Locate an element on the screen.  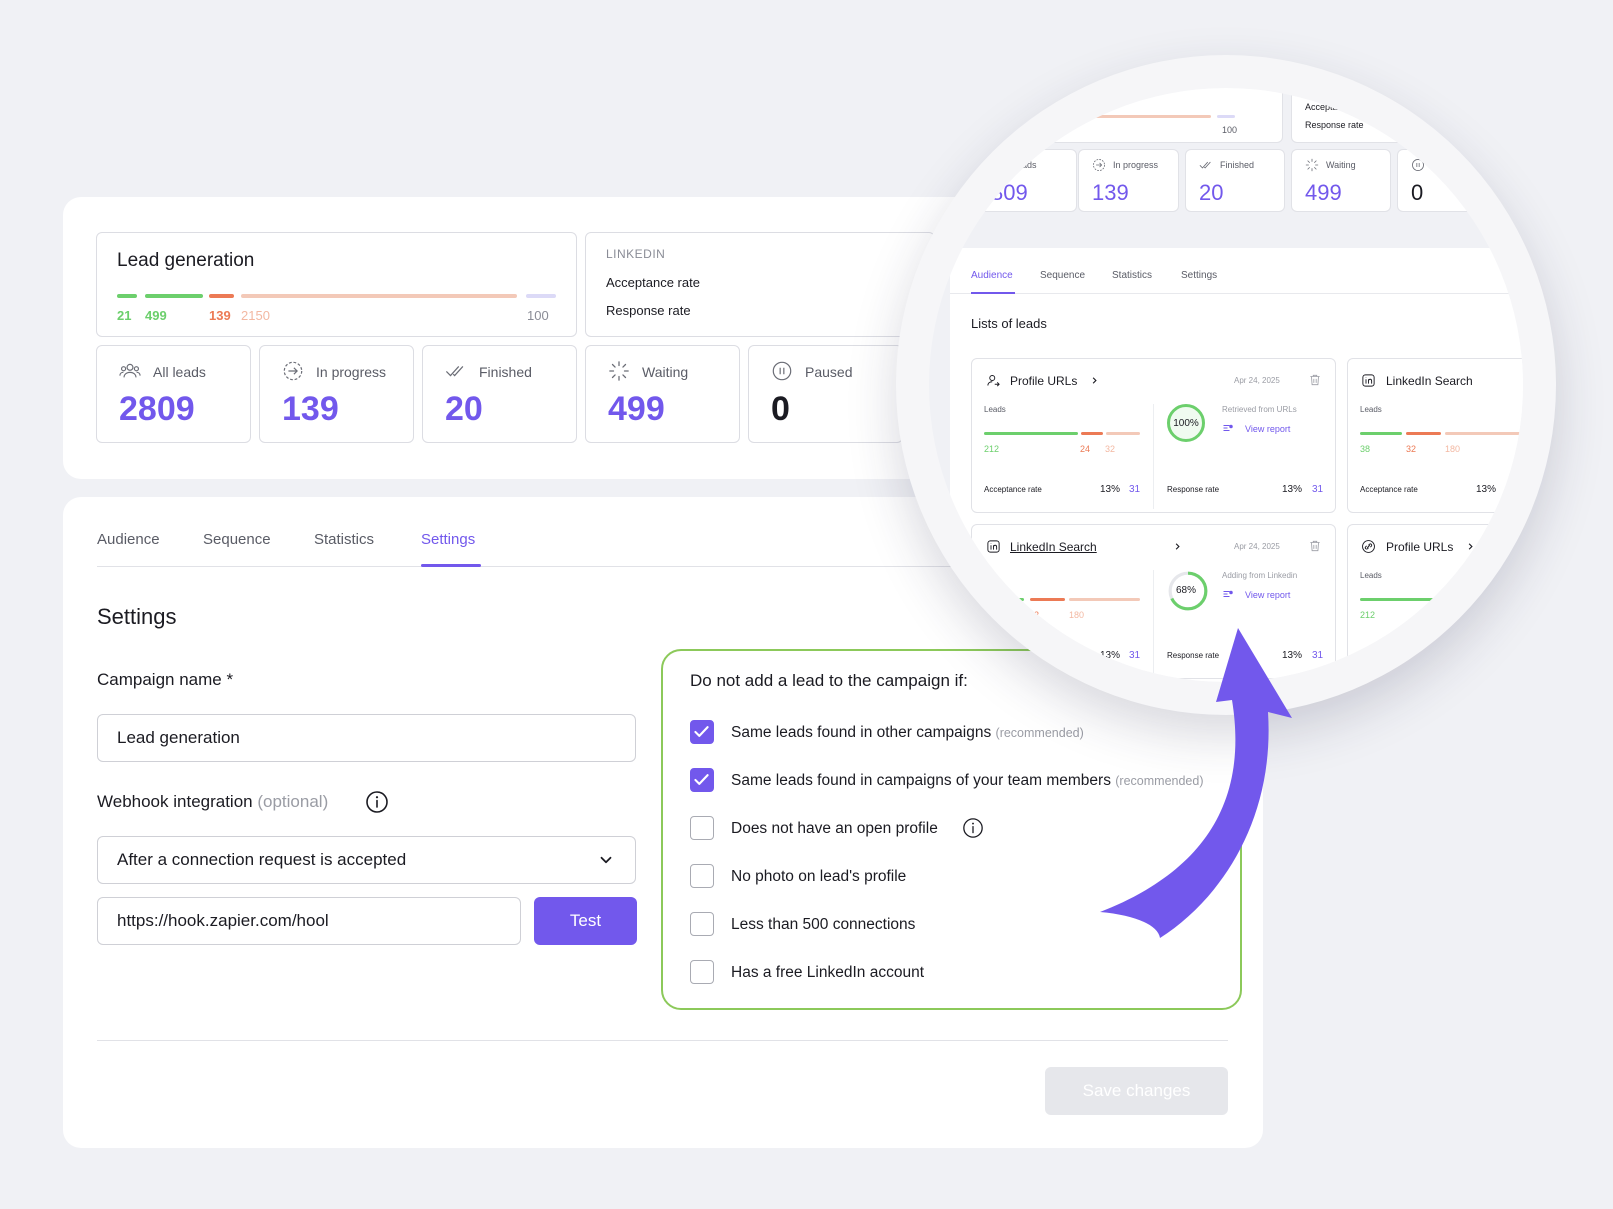
zoom-number: 24 is located at coordinates (1085, 449).